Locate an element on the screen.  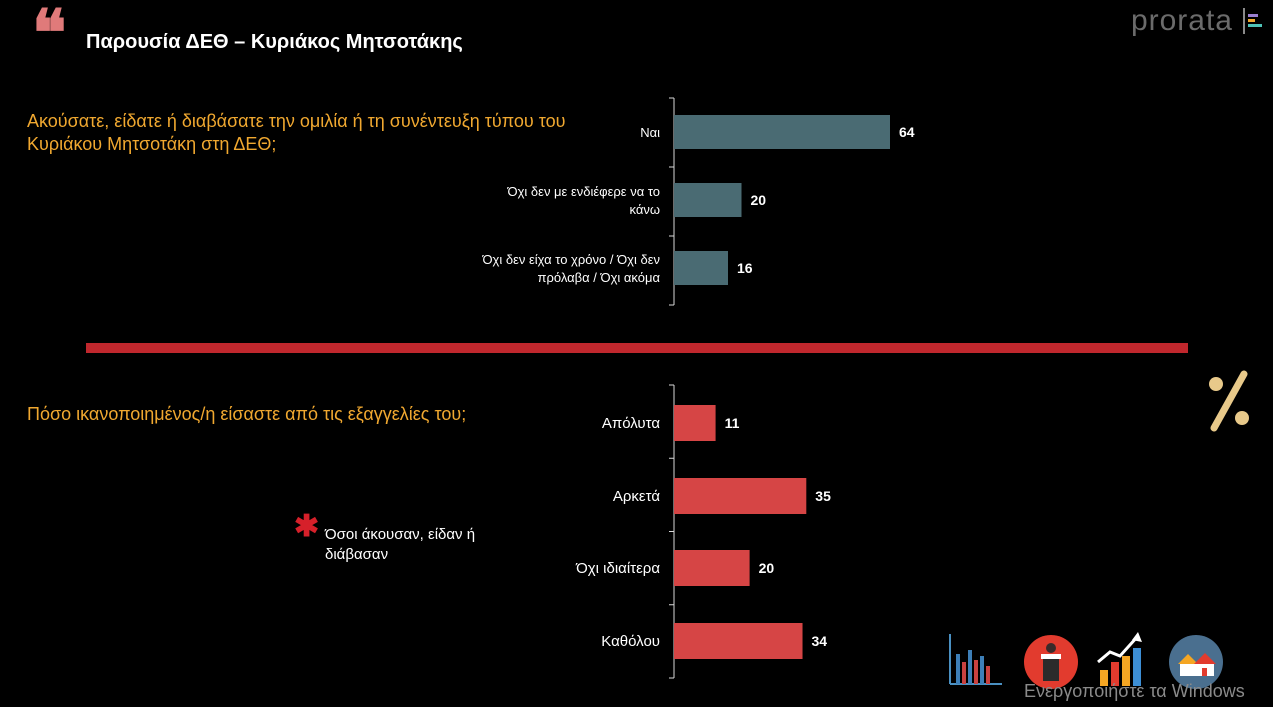
bar-chart-icon is located at coordinates (975, 659).